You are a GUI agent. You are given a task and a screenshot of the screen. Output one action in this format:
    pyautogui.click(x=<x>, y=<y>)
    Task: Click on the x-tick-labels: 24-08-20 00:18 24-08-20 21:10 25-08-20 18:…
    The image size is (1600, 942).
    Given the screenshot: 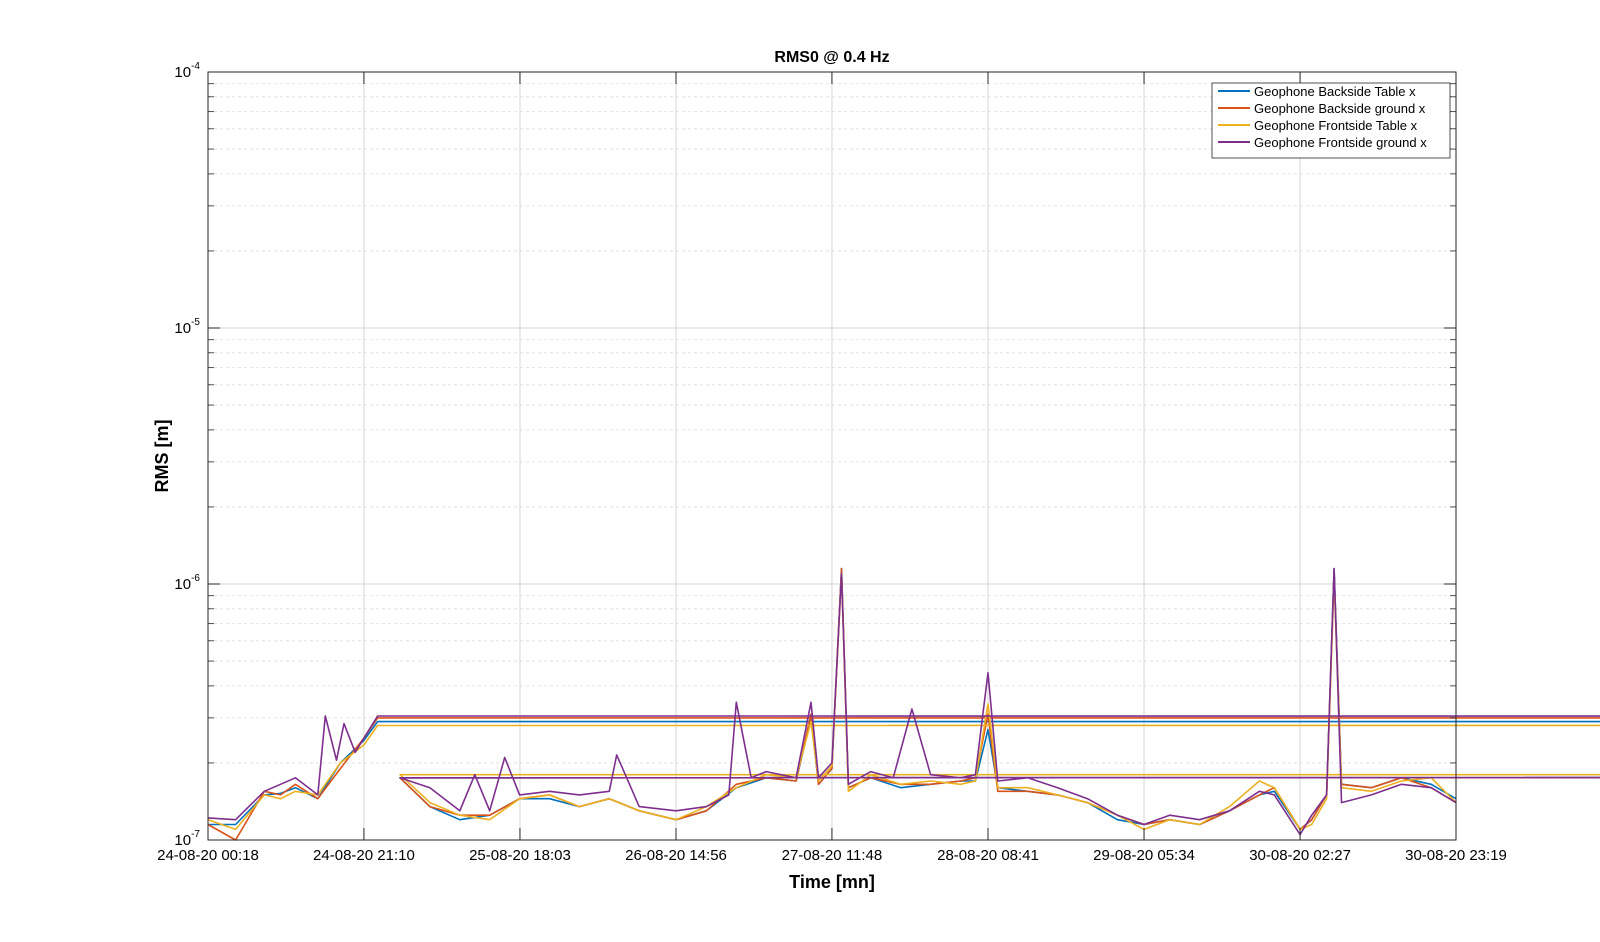 What is the action you would take?
    pyautogui.click(x=832, y=855)
    